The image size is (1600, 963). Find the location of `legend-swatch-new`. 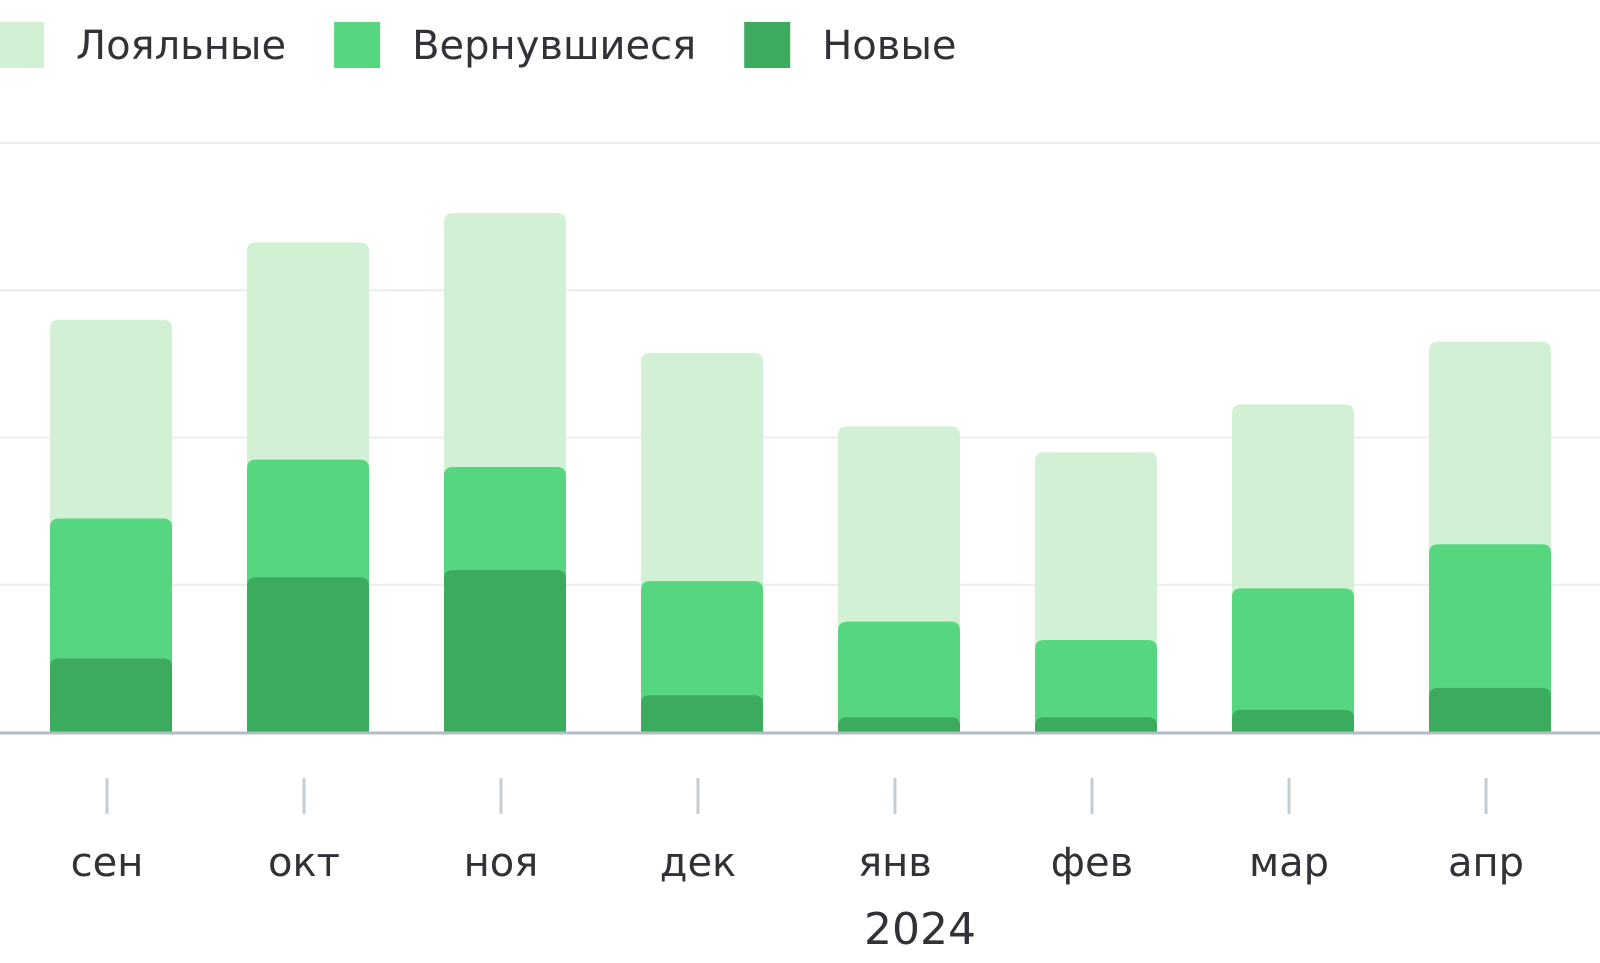

legend-swatch-new is located at coordinates (767, 45).